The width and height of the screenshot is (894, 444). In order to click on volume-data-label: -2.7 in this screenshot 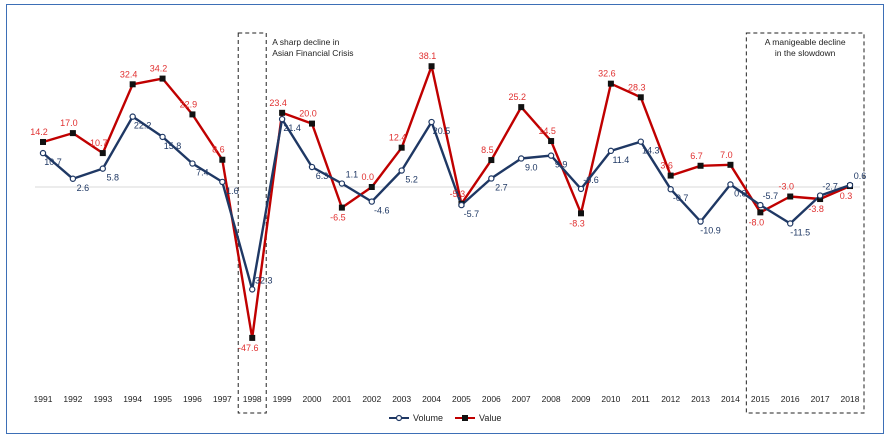, I will do `click(830, 187)`.